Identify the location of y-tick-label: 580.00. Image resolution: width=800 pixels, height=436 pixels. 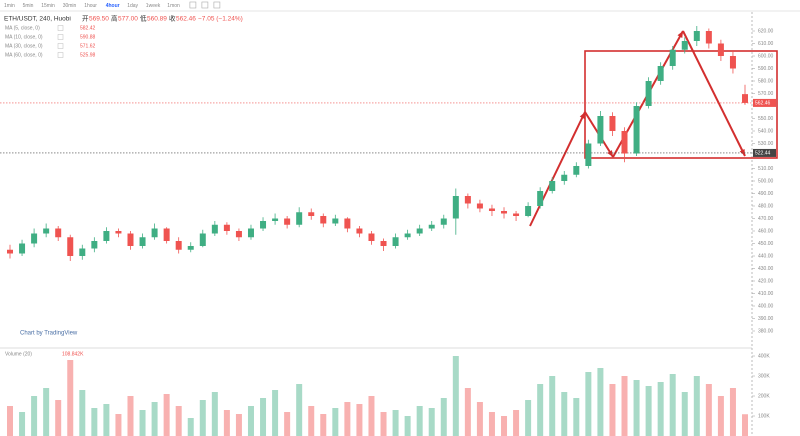
(766, 81).